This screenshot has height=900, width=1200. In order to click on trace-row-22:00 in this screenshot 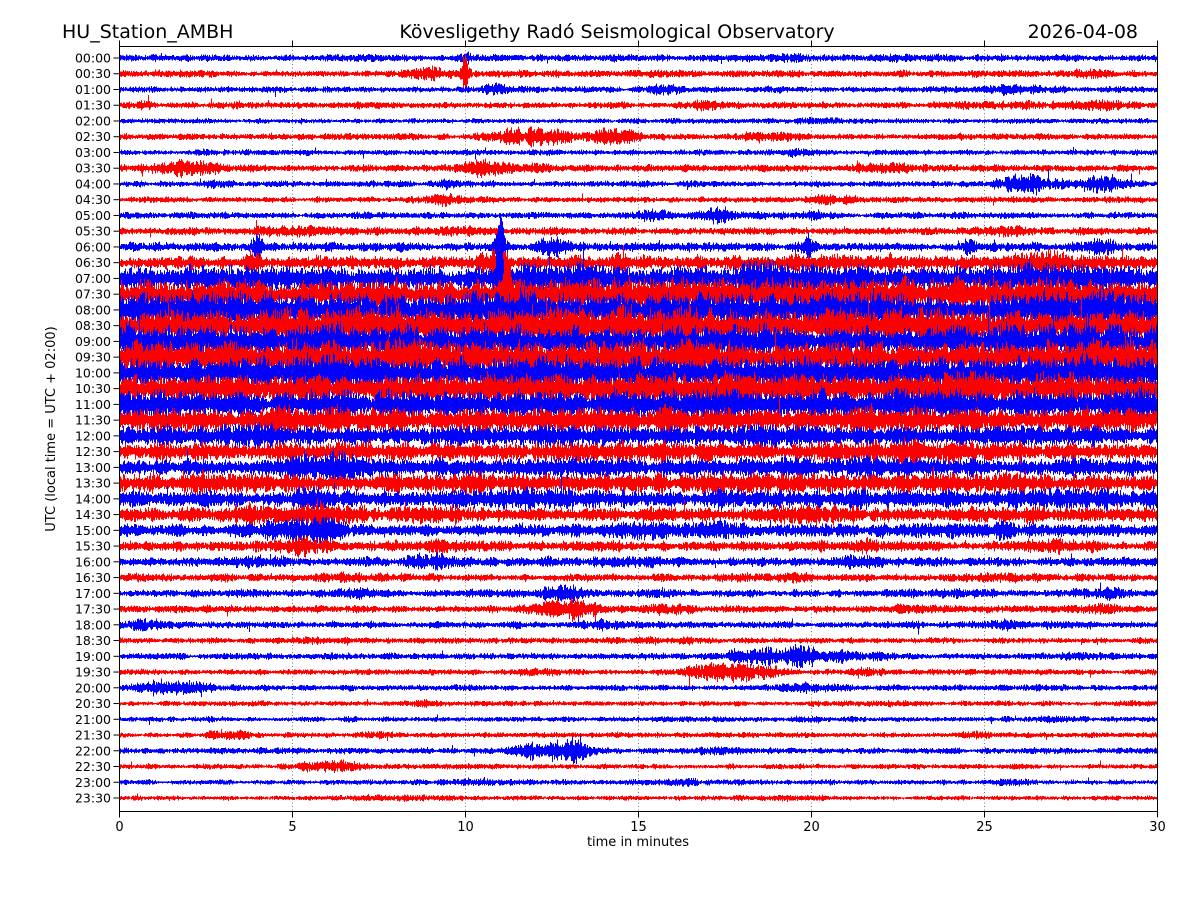, I will do `click(638, 749)`.